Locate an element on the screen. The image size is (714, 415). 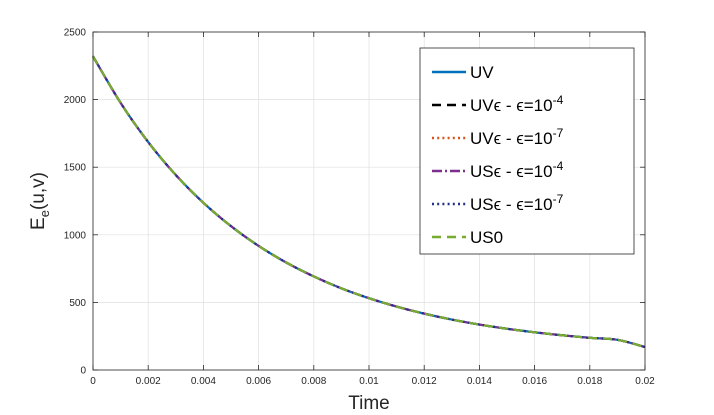
legend-label: US0 is located at coordinates (486, 237).